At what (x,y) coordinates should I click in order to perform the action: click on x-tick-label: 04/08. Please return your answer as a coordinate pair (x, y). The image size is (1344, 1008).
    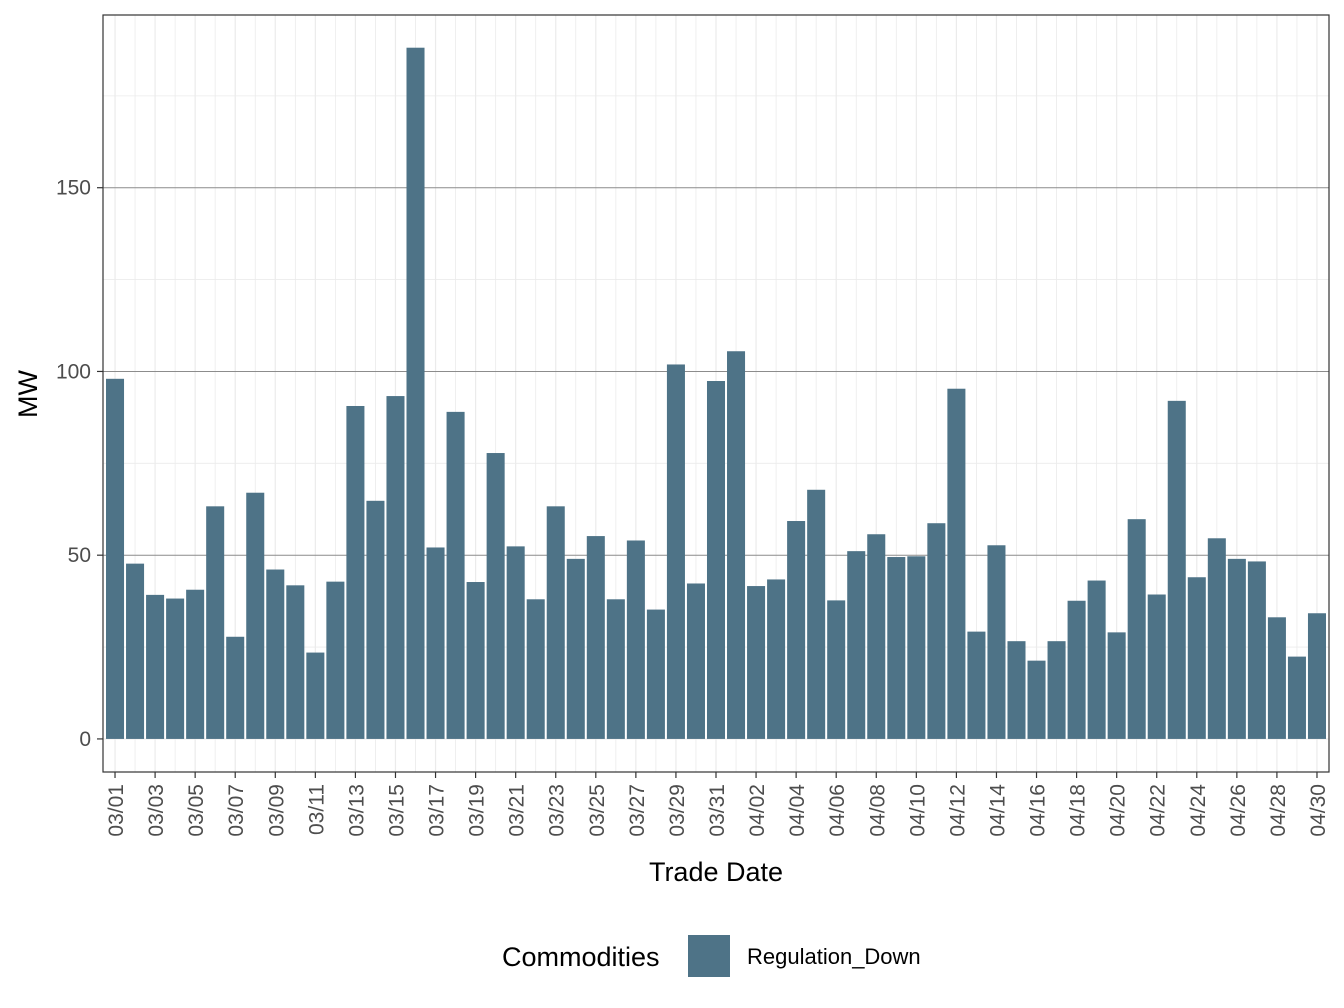
    Looking at the image, I should click on (877, 810).